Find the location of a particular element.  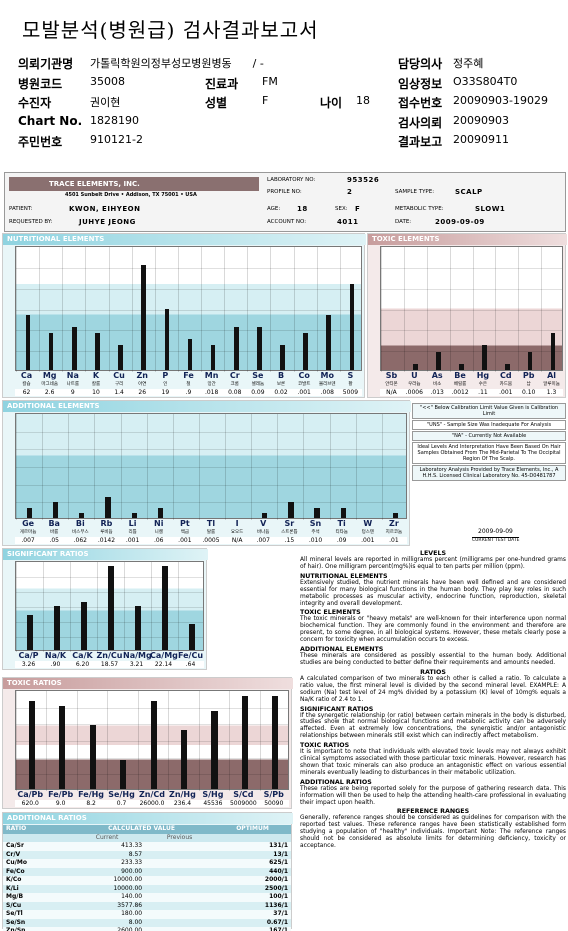

element-value: .001 is located at coordinates (506, 392).